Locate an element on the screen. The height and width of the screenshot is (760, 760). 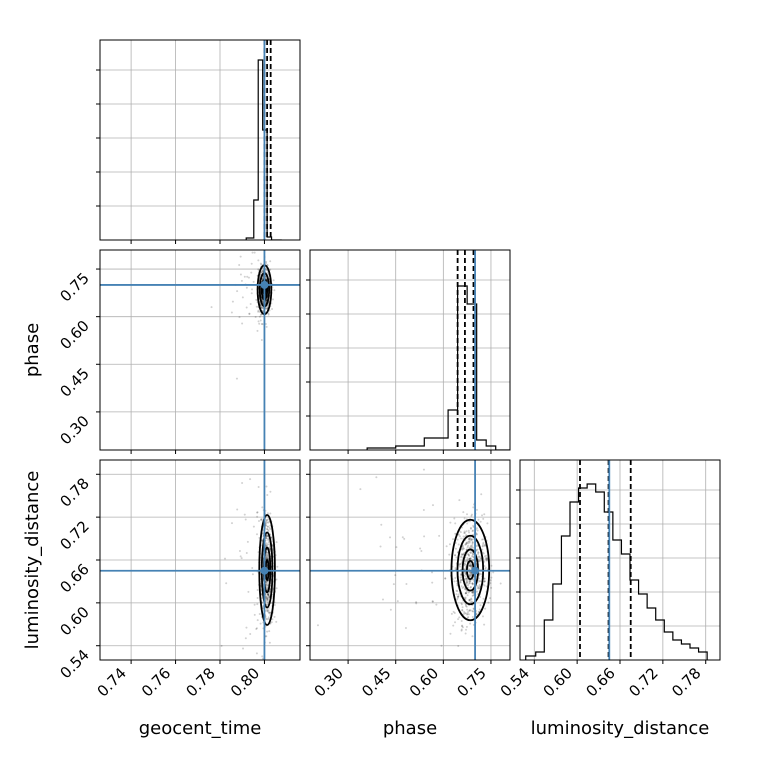
panel-geocent_time-vs-geocent_time is located at coordinates (198, 141).